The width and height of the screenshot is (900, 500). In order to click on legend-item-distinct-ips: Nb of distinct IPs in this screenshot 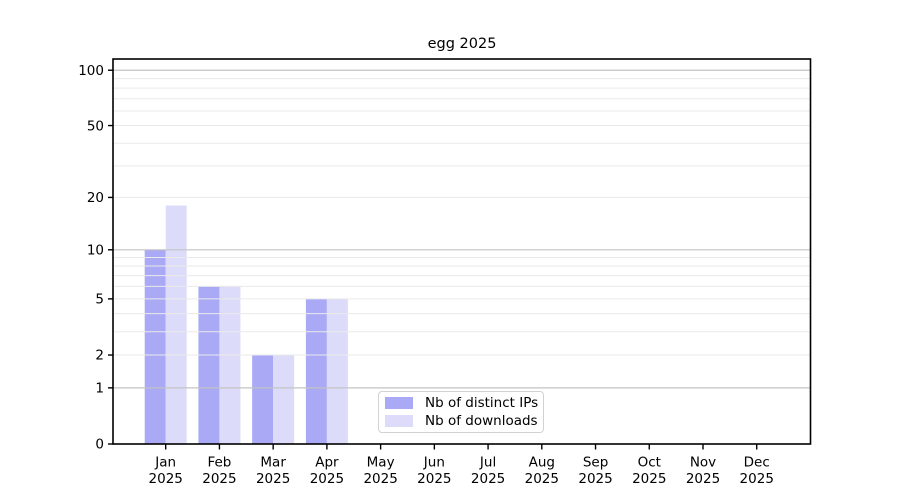, I will do `click(462, 403)`.